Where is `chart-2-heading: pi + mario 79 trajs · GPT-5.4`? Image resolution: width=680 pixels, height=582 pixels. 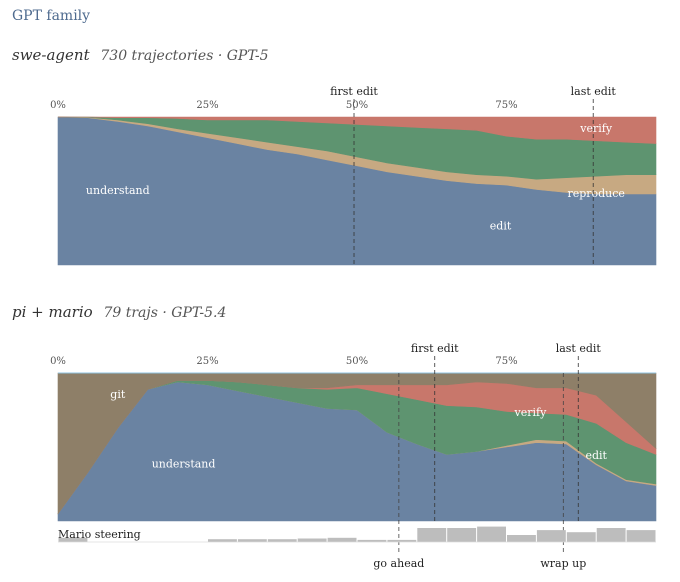
chart-2-heading: pi + mario 79 trajs · GPT-5.4 is located at coordinates (119, 312).